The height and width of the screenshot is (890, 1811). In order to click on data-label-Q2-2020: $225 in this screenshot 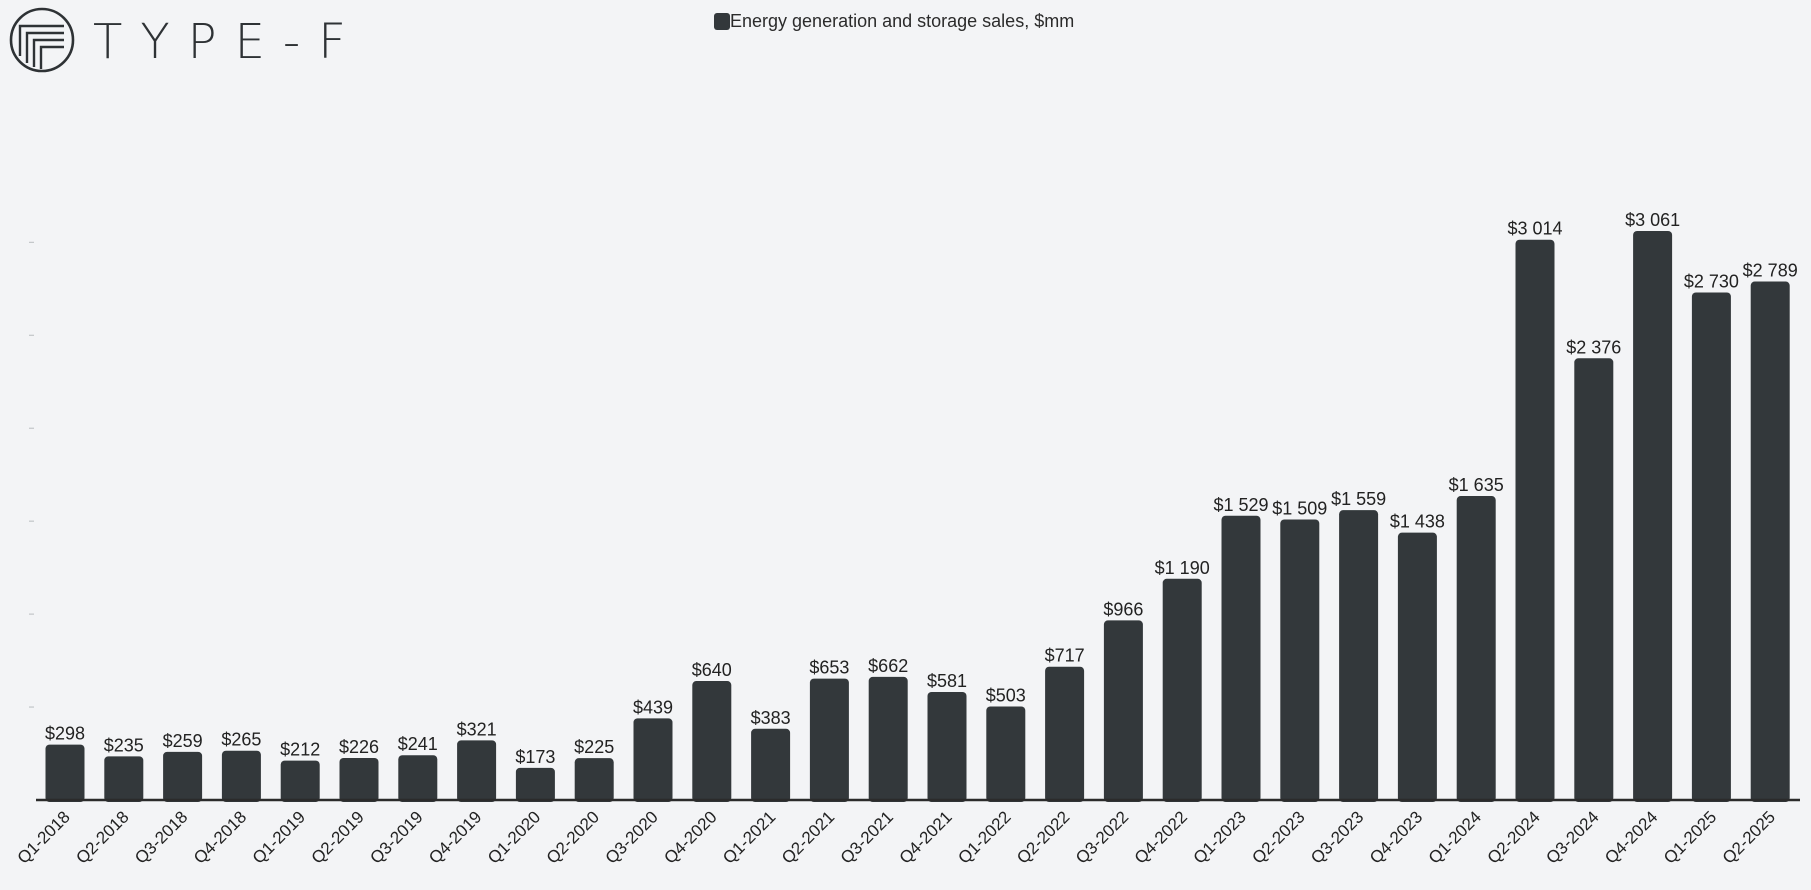, I will do `click(594, 747)`.